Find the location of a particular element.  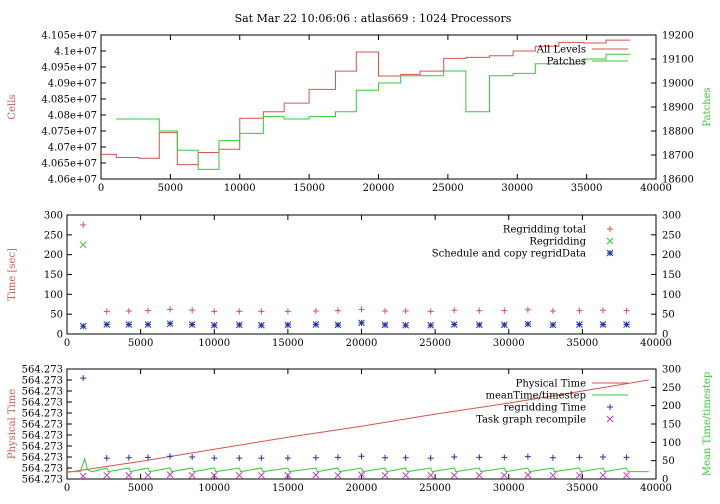

y-tick-label: 4.09e+07 is located at coordinates (72, 84).